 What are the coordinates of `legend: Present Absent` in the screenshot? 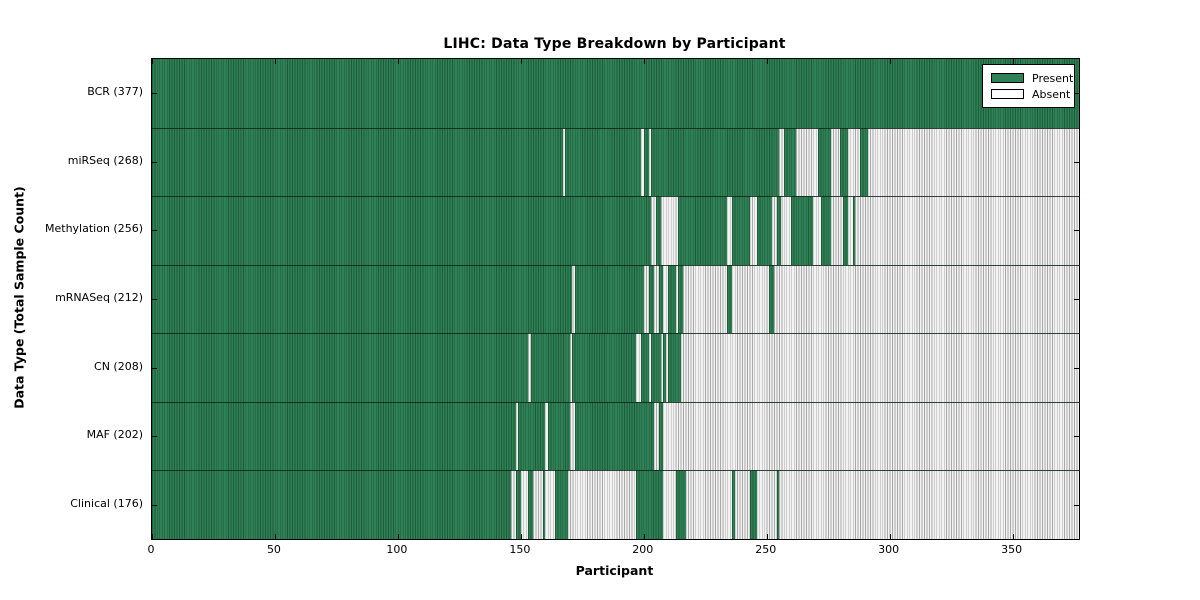 It's located at (1028, 86).